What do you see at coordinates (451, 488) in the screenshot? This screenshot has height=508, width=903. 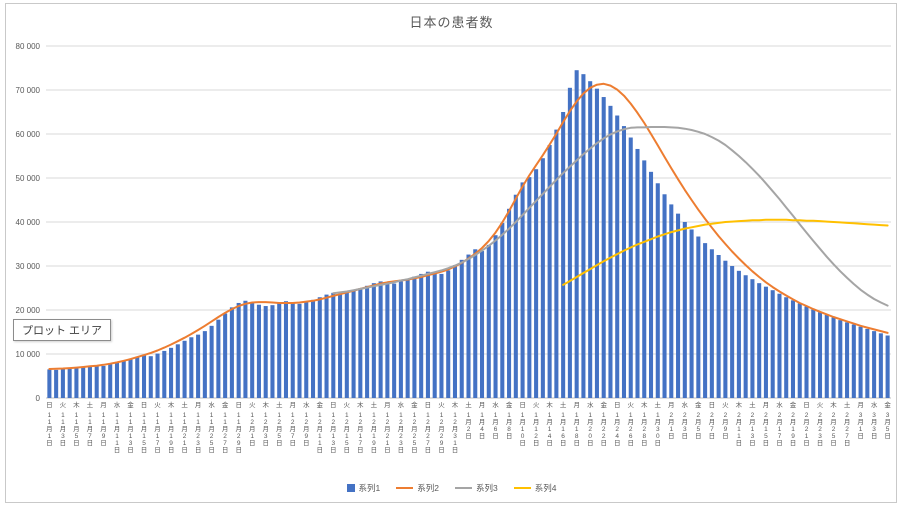 I see `legend: 系列1 系列2 系列3 系列4` at bounding box center [451, 488].